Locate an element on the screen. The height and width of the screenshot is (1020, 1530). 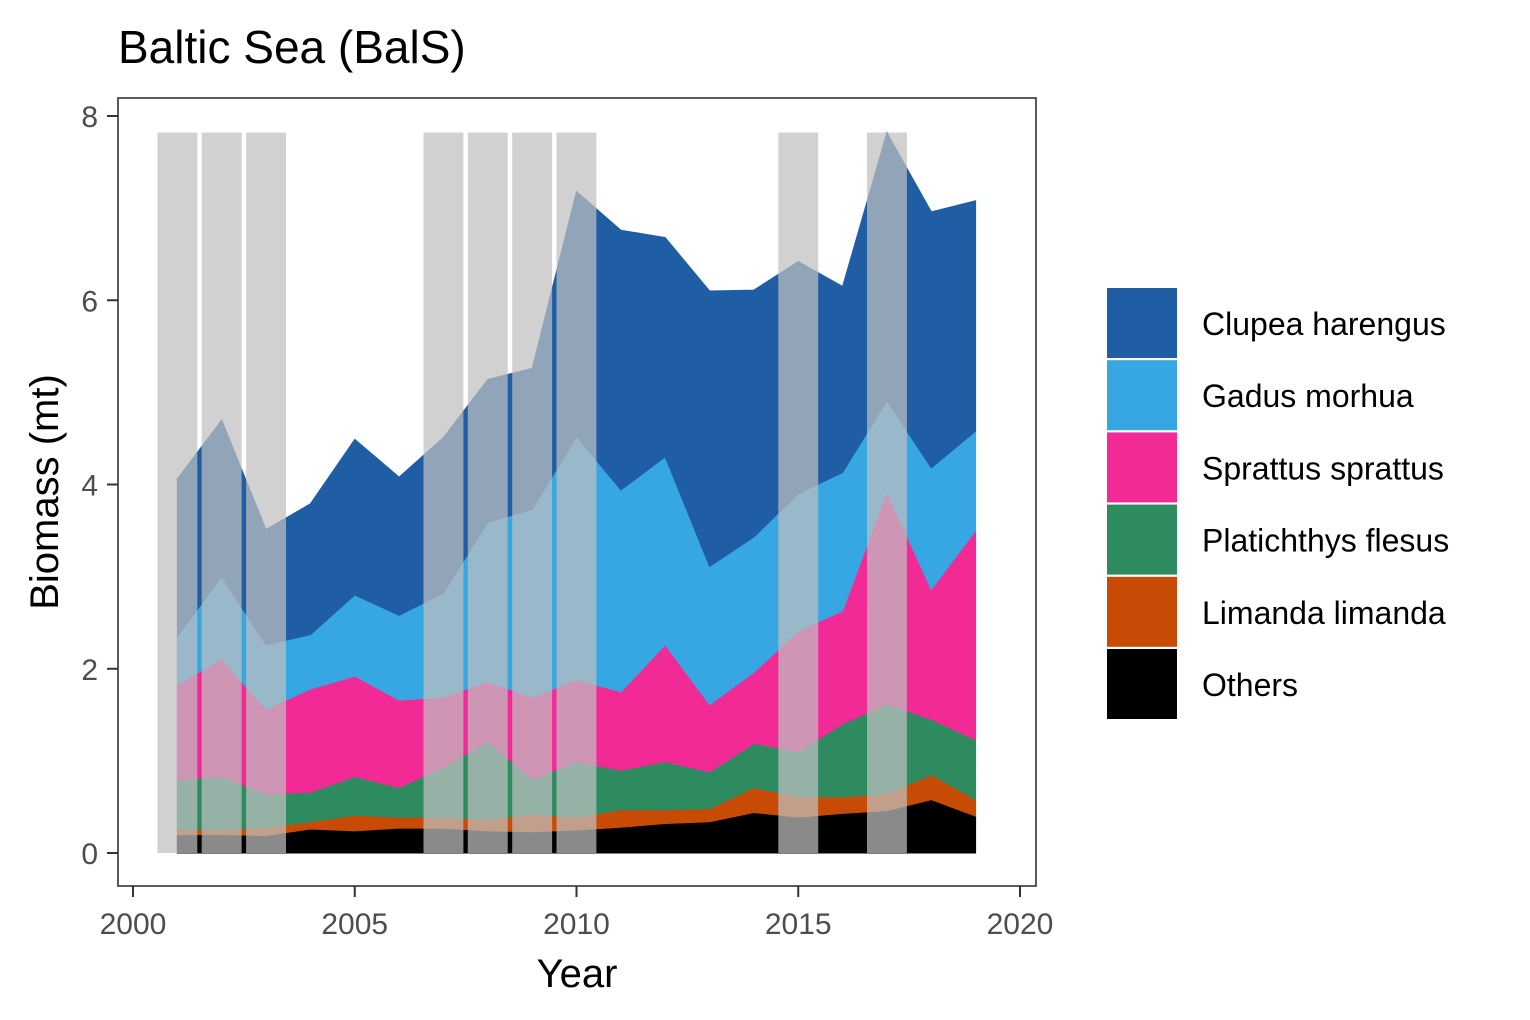
legend-label-others: Others is located at coordinates (1250, 685).